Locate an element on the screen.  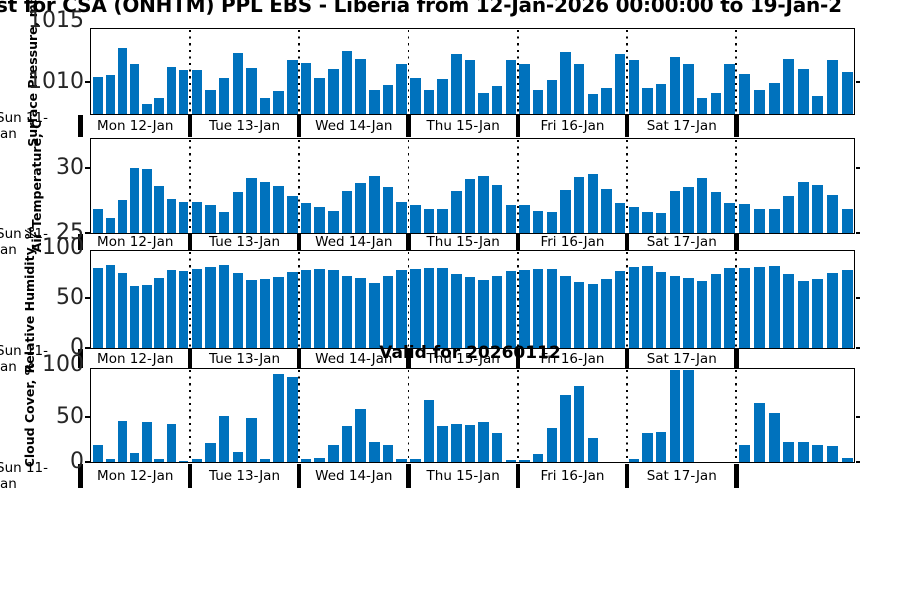
y-tick-label: 1015 is located at coordinates (56, 20).